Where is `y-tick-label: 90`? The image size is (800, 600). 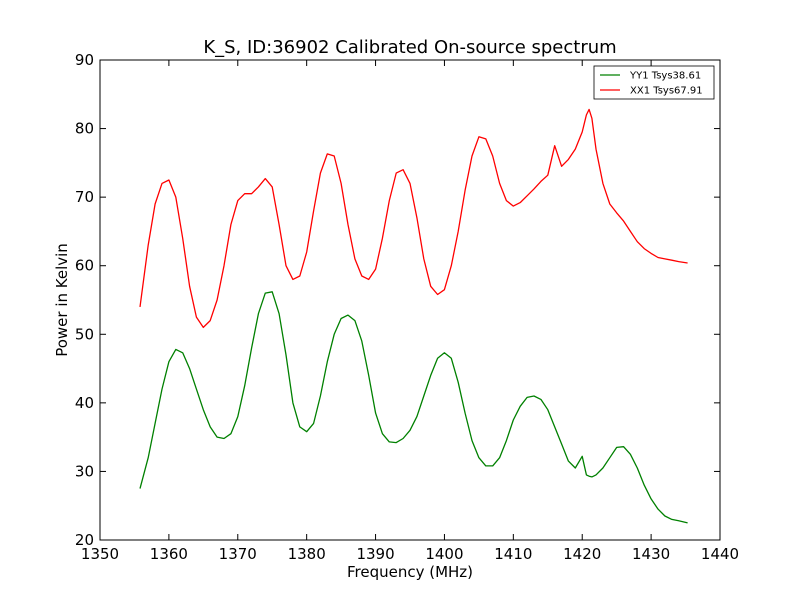 y-tick-label: 90 is located at coordinates (84, 60).